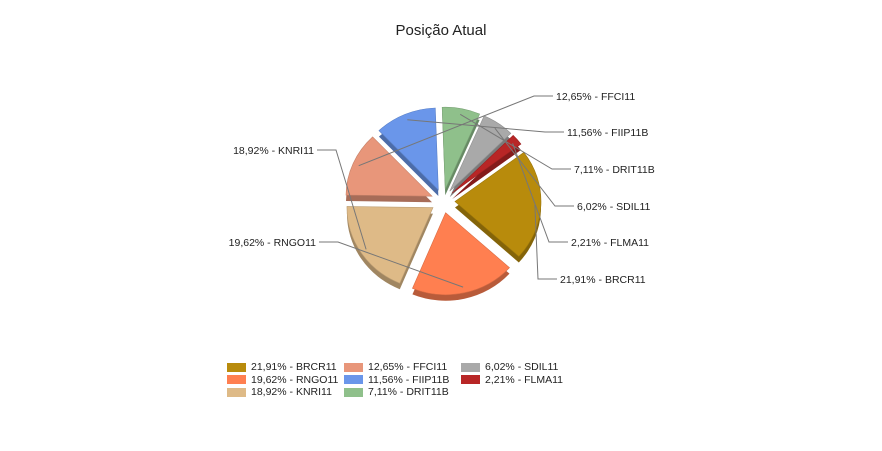 This screenshot has width=882, height=451. Describe the element at coordinates (408, 367) in the screenshot. I see `legend-label: 12,65% - FFCI11` at that location.